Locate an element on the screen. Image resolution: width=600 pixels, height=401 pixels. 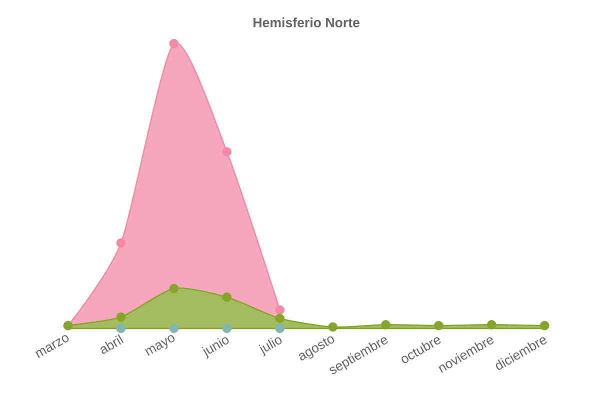
x-tick-label: mayo is located at coordinates (160, 345).